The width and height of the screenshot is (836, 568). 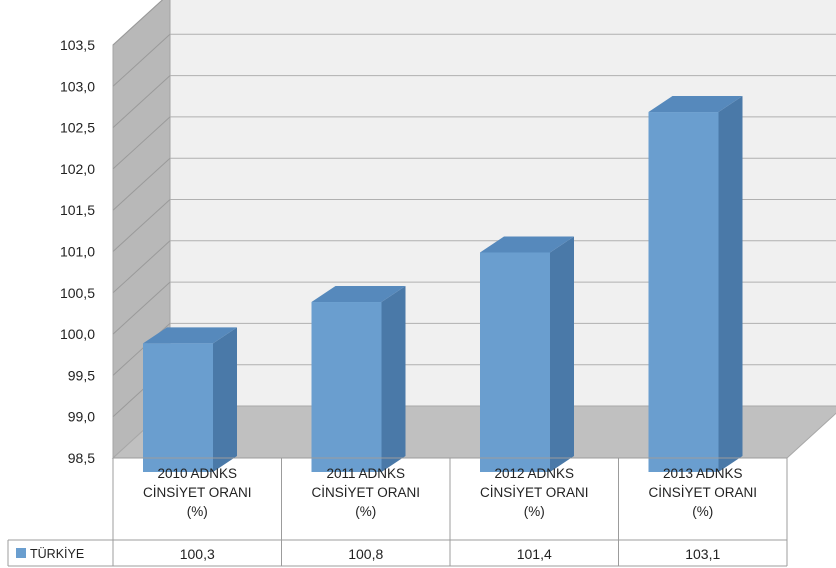 I want to click on y-tick-label: 102,5, so click(x=77, y=128).